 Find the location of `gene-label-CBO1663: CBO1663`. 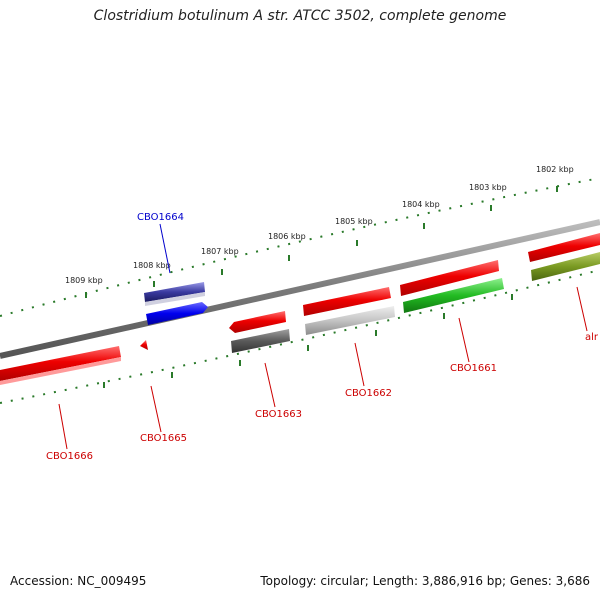

gene-label-CBO1663: CBO1663 is located at coordinates (278, 414).